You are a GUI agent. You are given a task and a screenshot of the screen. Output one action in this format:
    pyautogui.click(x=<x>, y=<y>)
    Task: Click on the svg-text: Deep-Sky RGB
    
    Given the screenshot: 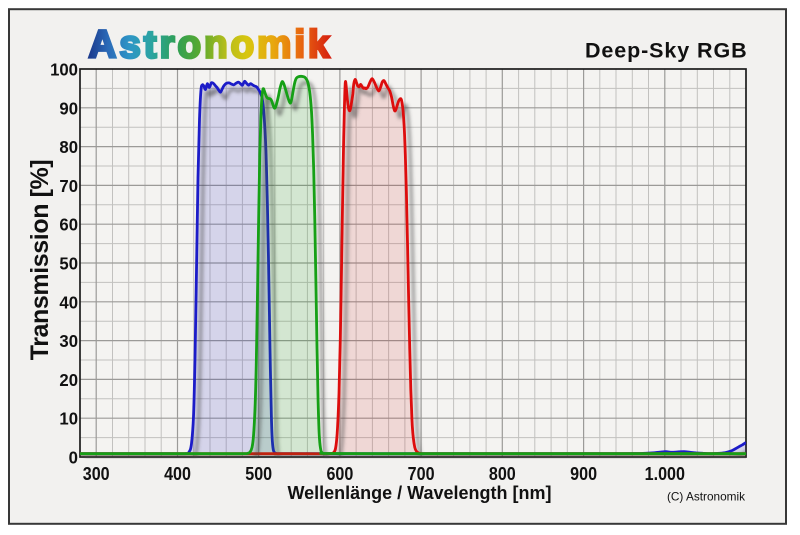 What is the action you would take?
    pyautogui.click(x=666, y=51)
    